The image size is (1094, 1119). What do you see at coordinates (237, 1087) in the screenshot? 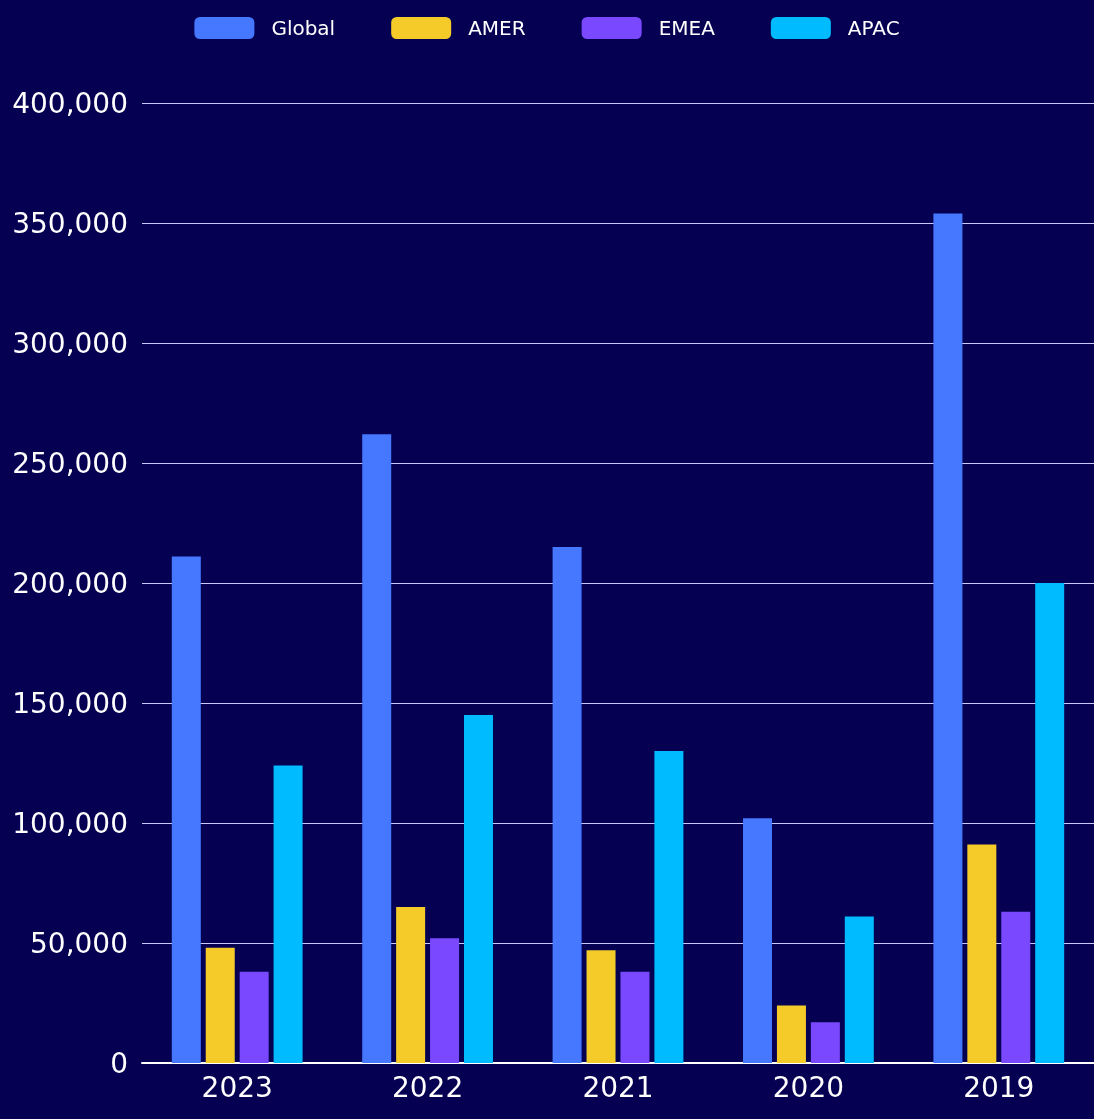
I see `x-tick-label: 2023` at bounding box center [237, 1087].